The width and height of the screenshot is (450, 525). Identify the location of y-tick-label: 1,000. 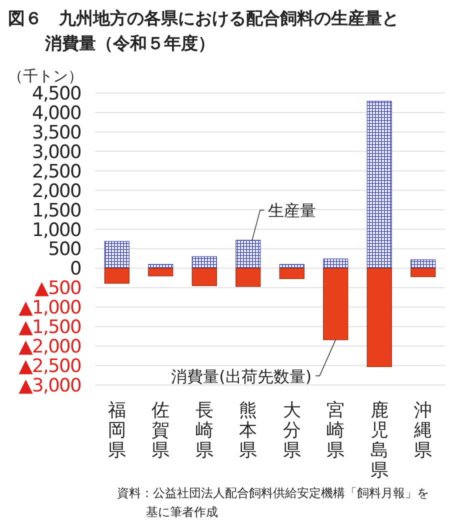
(57, 230).